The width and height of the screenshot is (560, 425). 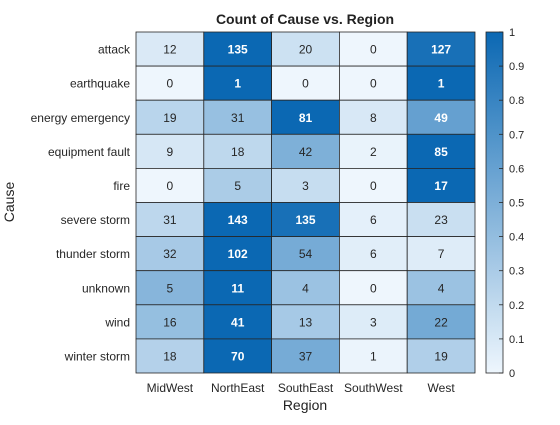 What do you see at coordinates (306, 118) in the screenshot?
I see `cell-value-label: 81` at bounding box center [306, 118].